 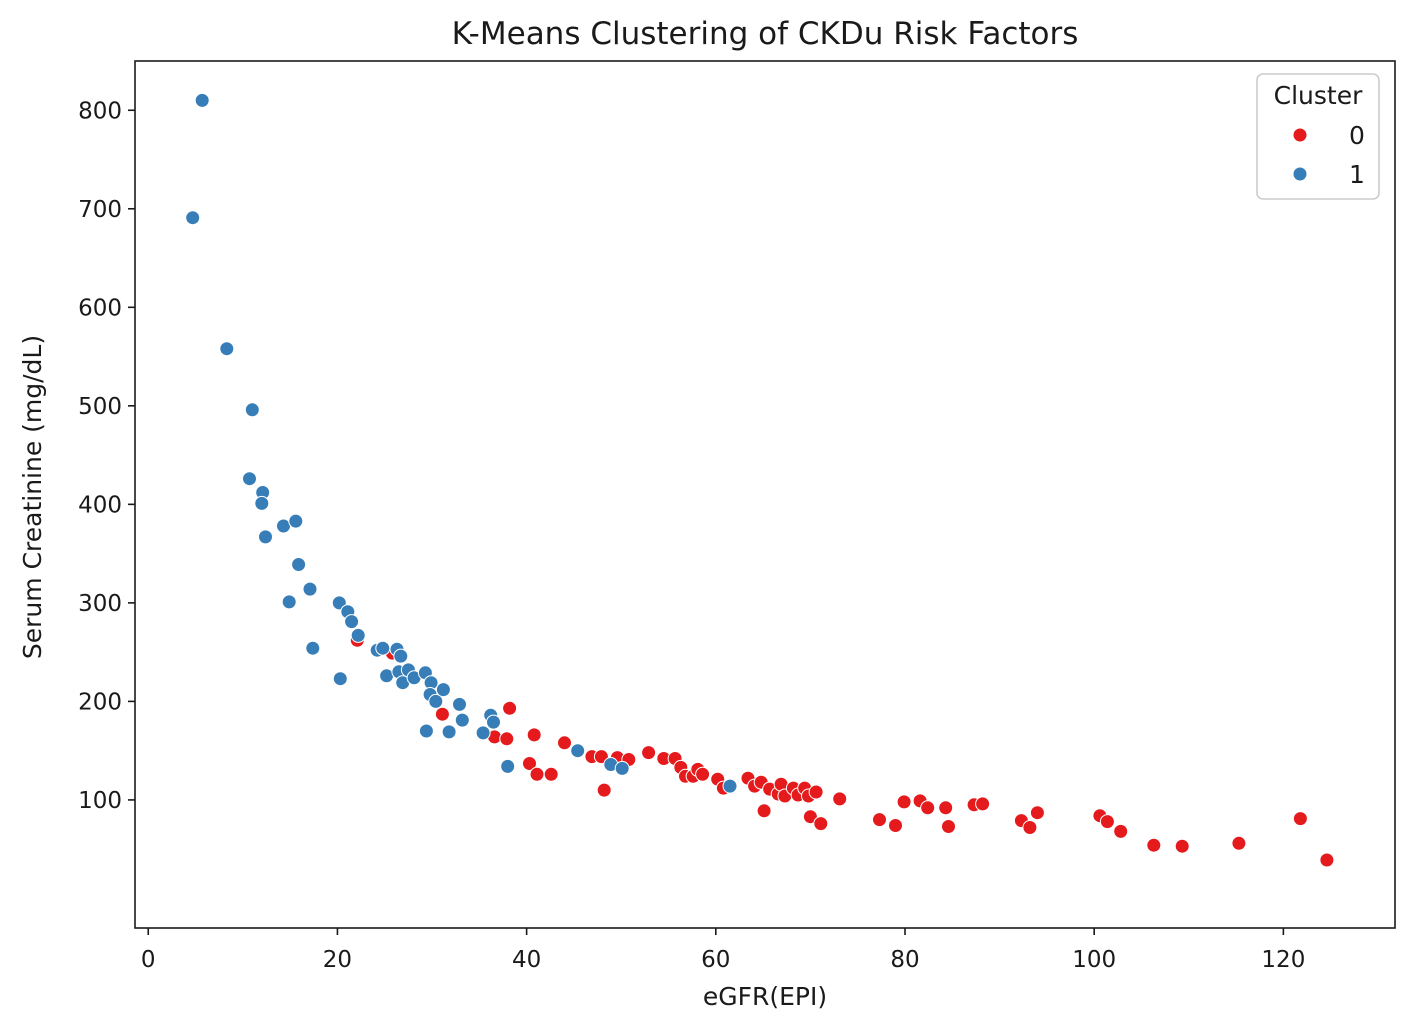 I want to click on legend-title: Cluster, so click(x=1318, y=95).